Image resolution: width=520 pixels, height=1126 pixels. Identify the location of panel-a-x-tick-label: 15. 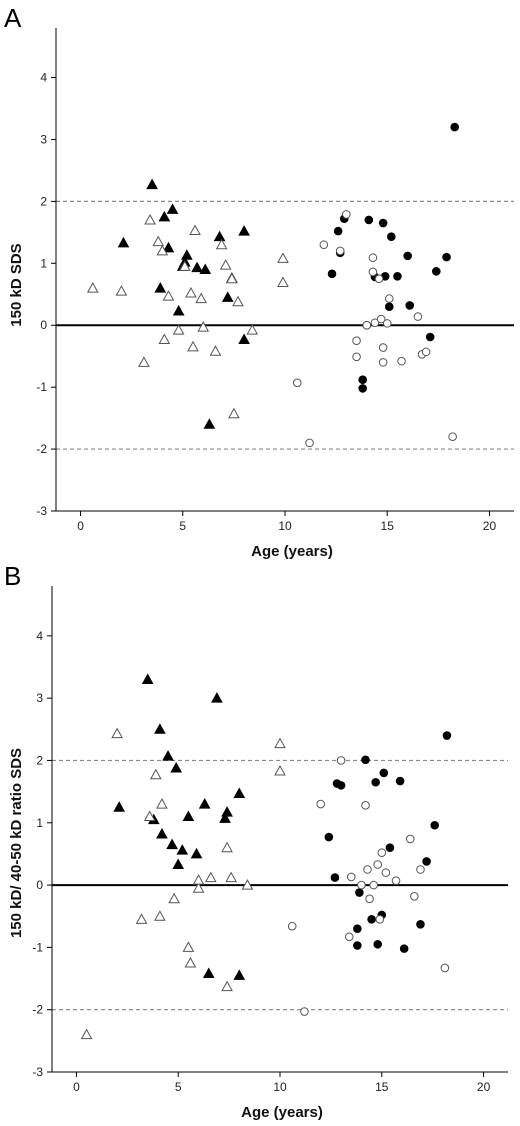
(388, 526).